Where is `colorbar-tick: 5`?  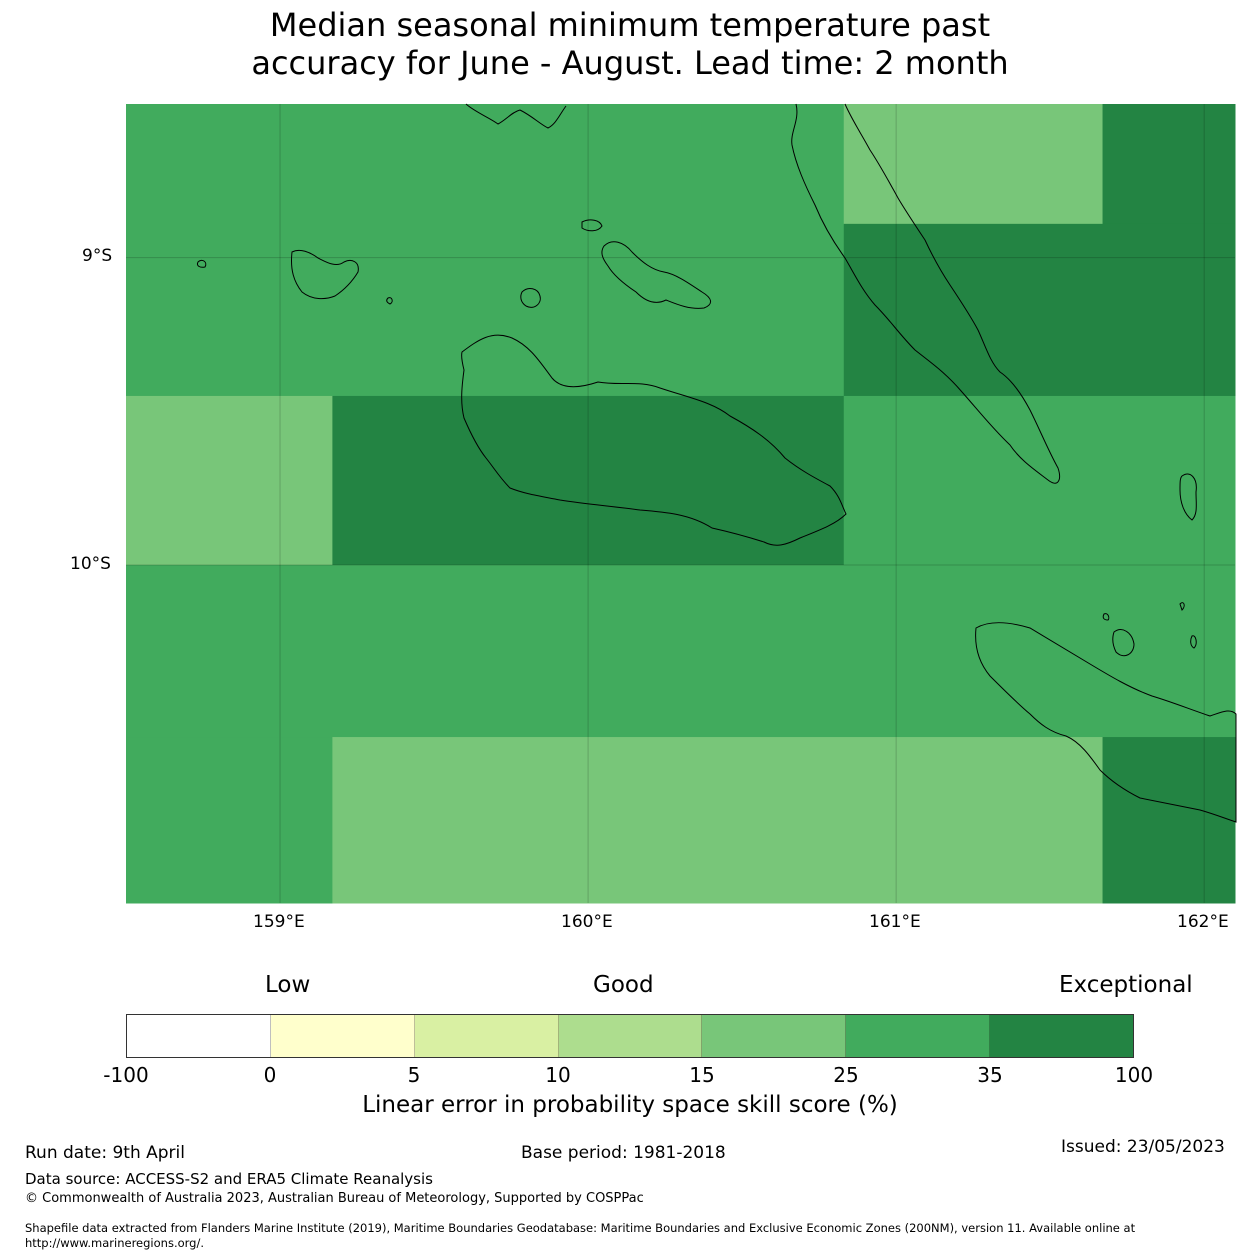 colorbar-tick: 5 is located at coordinates (414, 1075).